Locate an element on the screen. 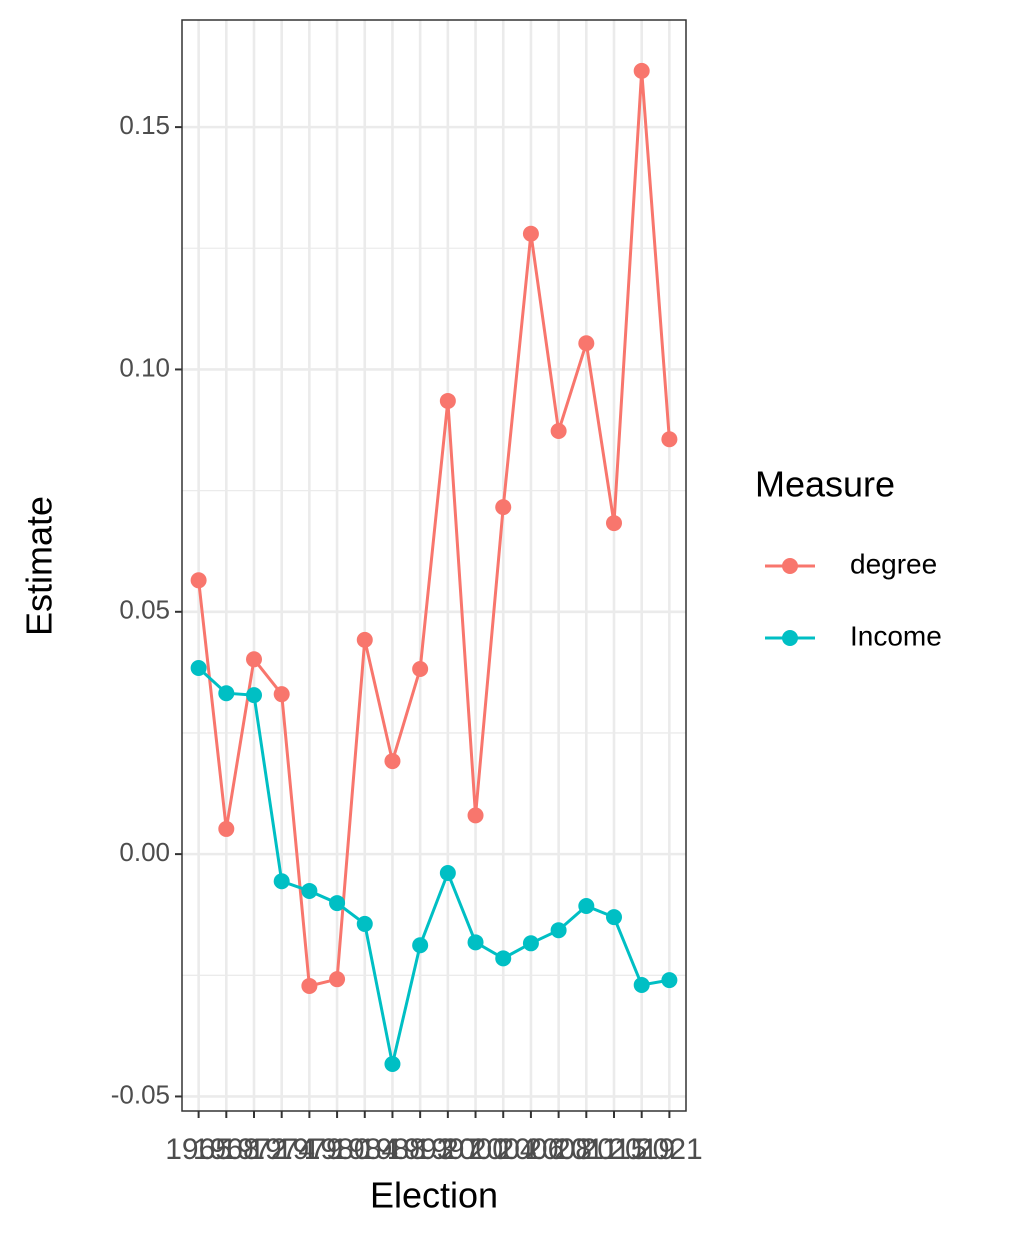 This screenshot has height=1245, width=1016. x-tick-label: 1972 is located at coordinates (254, 1149).